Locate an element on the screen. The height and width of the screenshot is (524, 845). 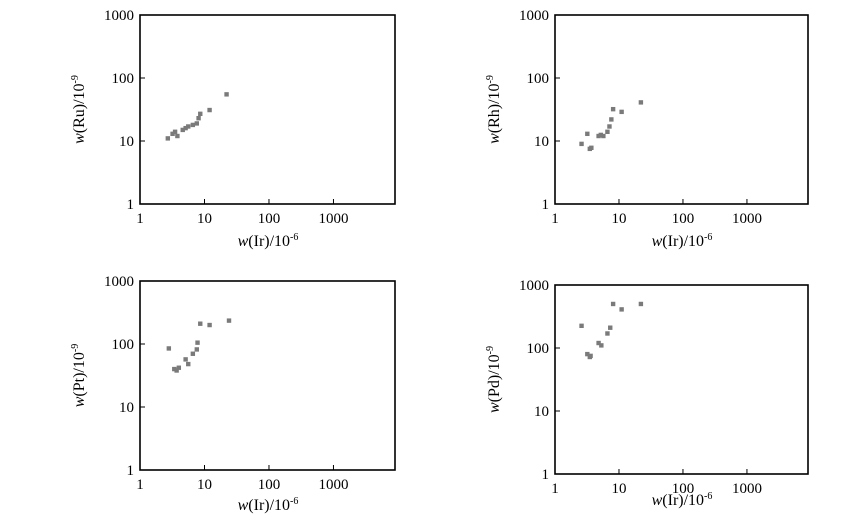
y-axis-label-text: (Pd)/10 is located at coordinates (494, 378).